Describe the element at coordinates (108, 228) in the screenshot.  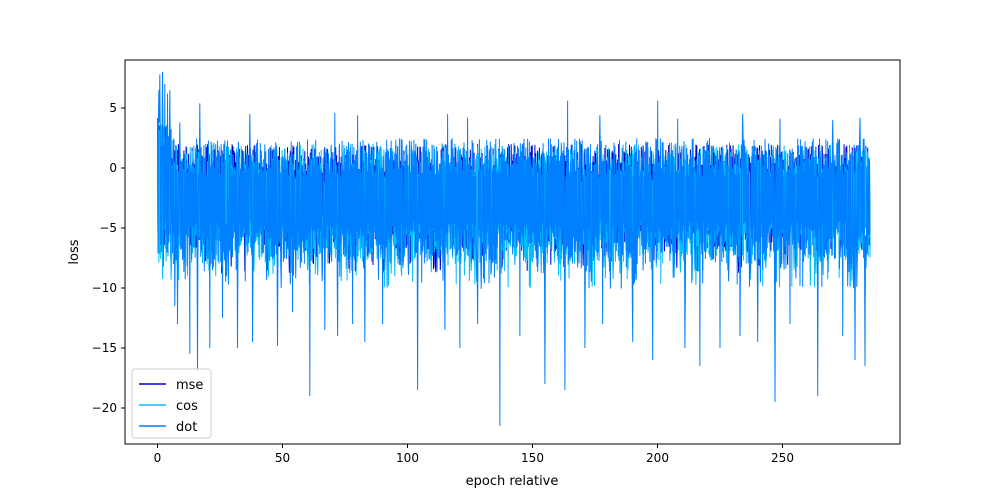
I see `y-tick-label: −5` at that location.